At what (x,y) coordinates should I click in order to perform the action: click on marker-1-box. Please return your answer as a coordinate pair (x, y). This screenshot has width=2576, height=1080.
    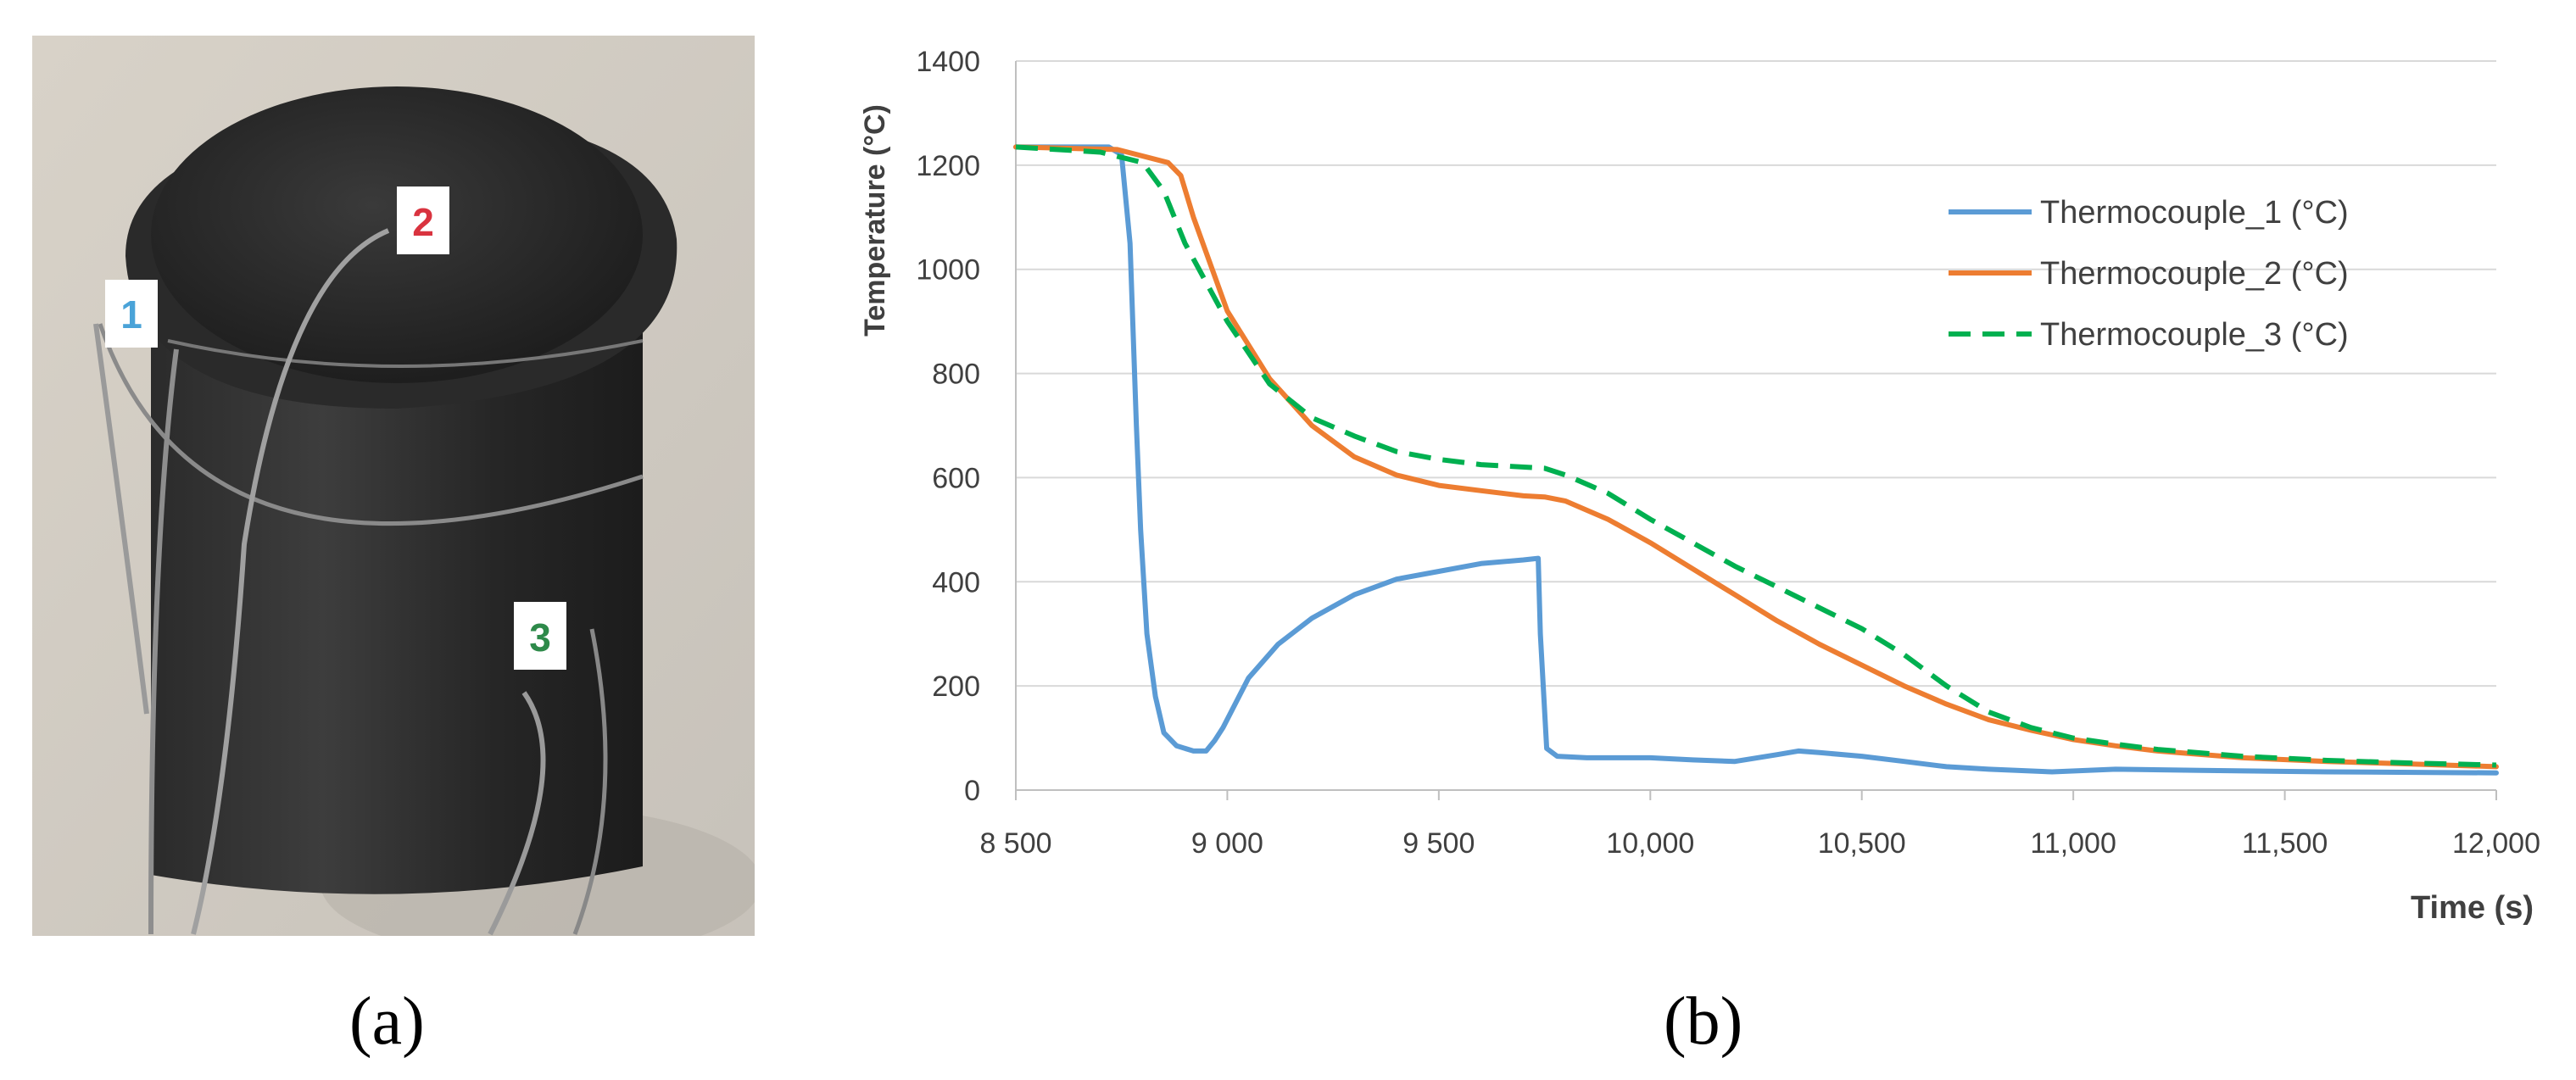
    Looking at the image, I should click on (131, 314).